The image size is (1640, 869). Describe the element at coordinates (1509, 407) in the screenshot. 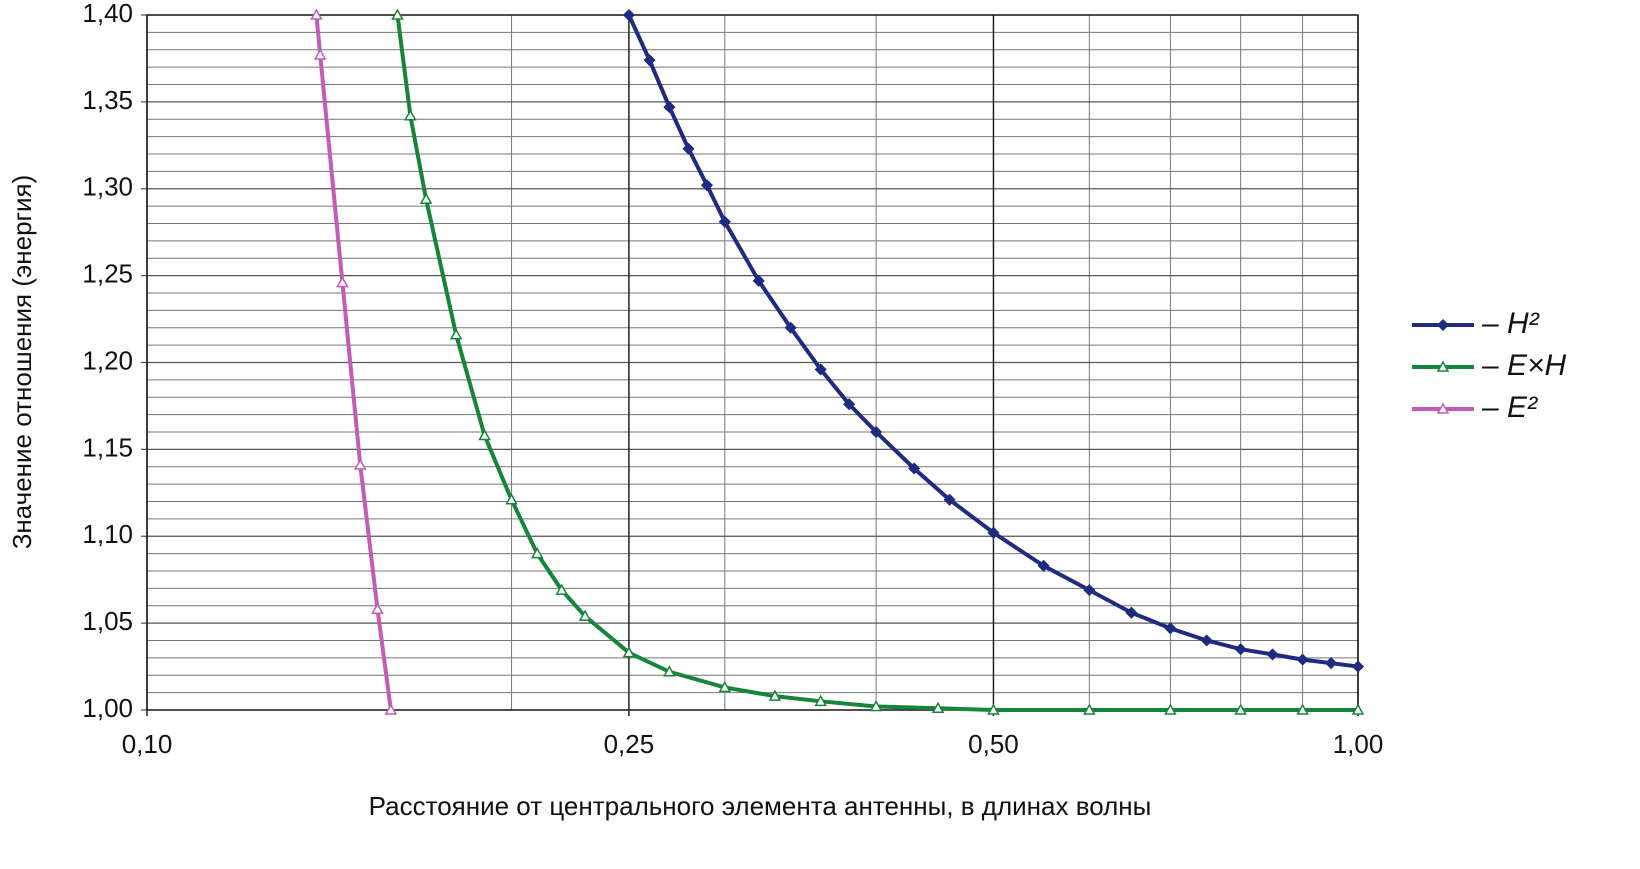

I see `legend-label: – E²` at that location.